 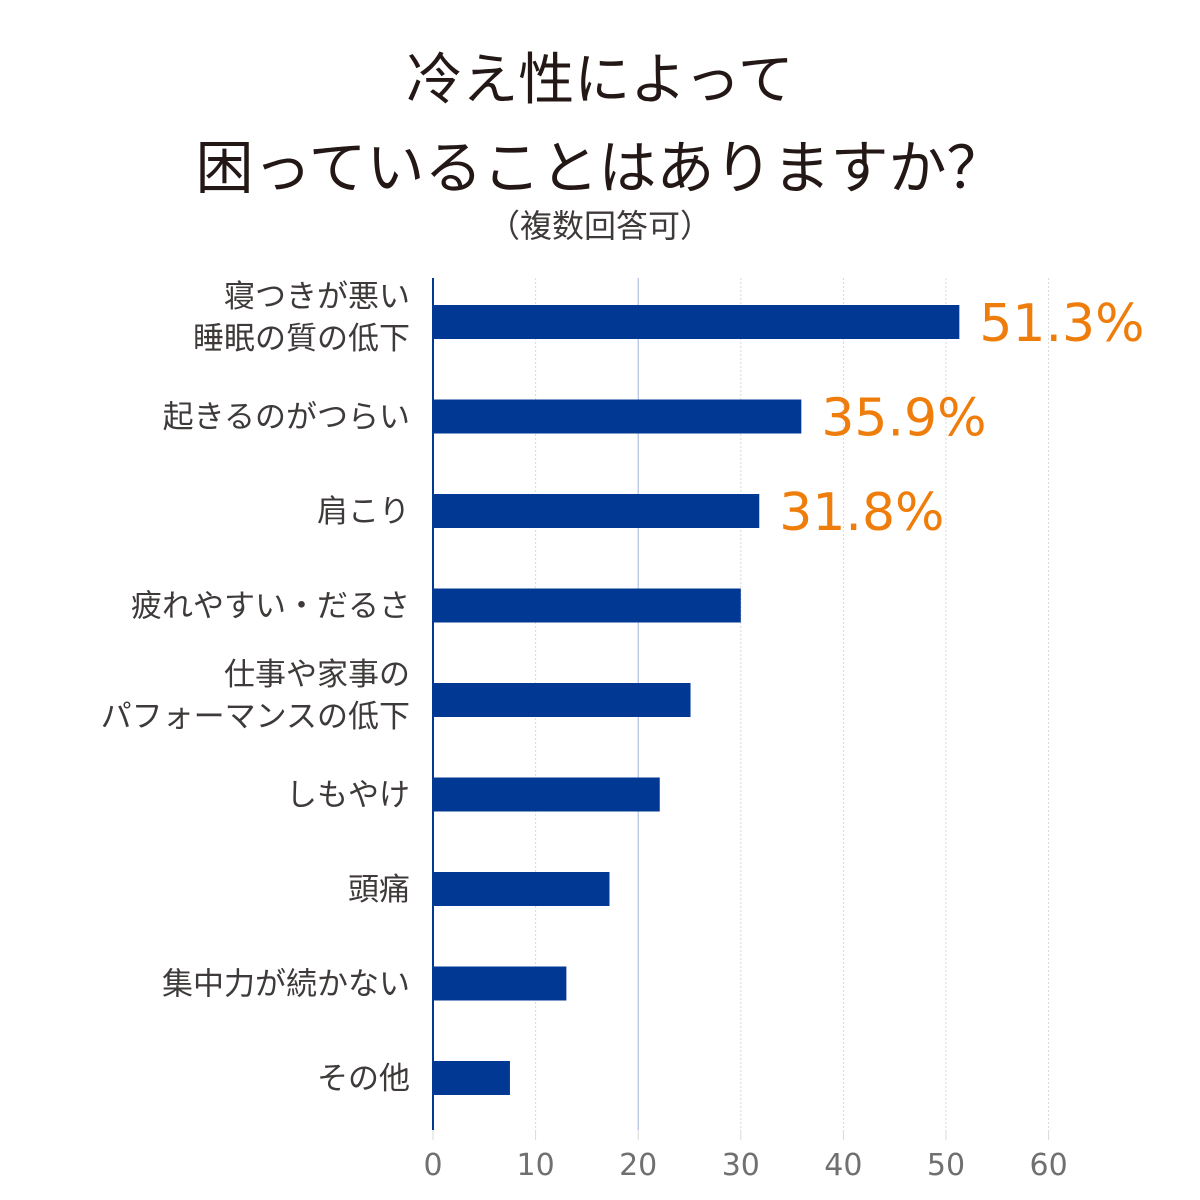 I want to click on data-label: 31.8%, so click(x=861, y=513).